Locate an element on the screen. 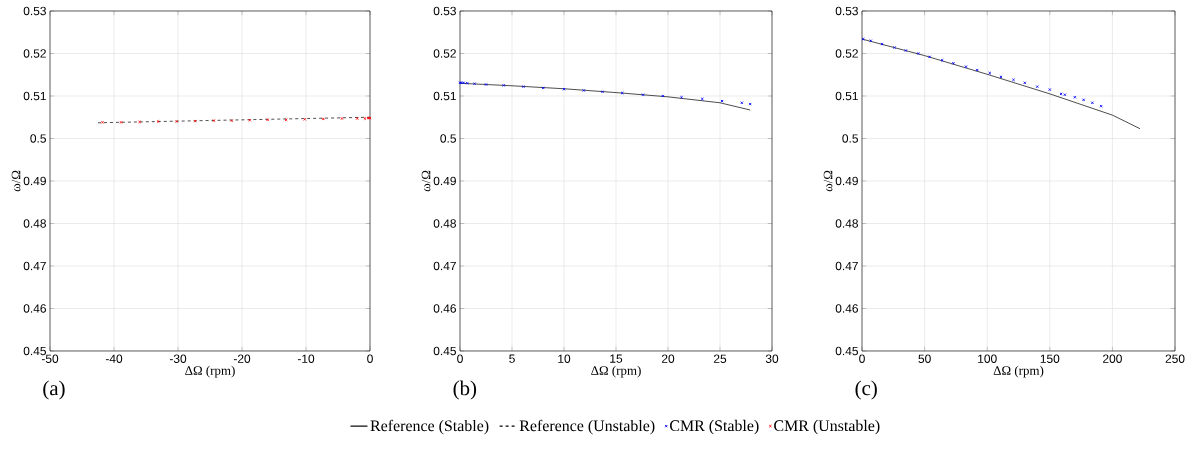  x-tick-label: -50 is located at coordinates (50, 358).